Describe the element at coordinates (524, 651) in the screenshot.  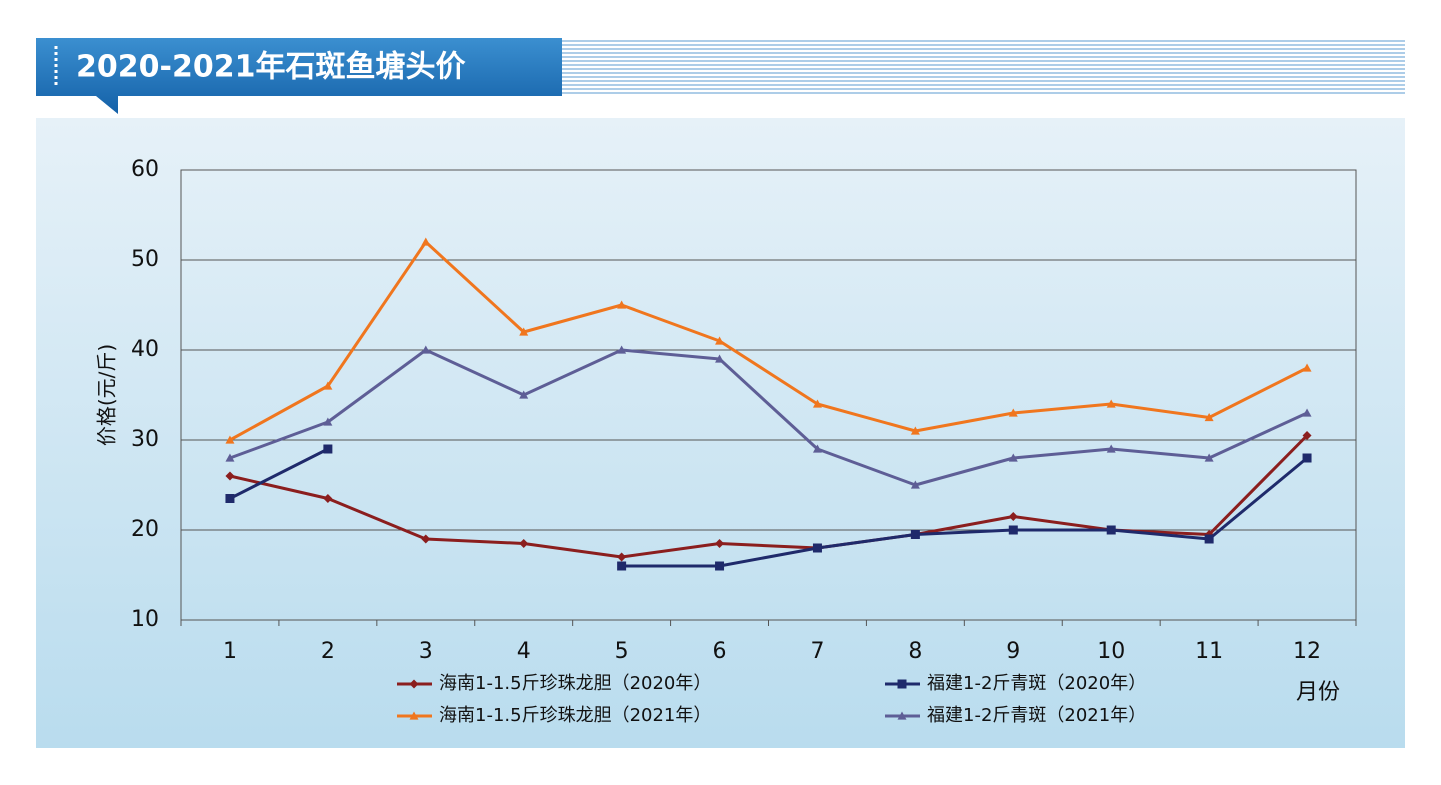
I see `x-tick-label: 4` at that location.